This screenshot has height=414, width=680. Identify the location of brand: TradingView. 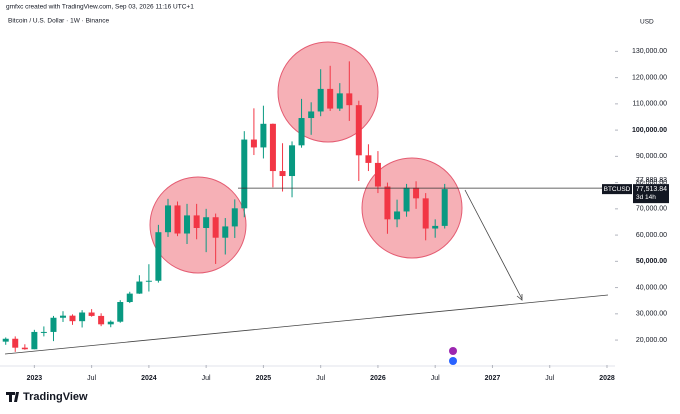
(55, 397).